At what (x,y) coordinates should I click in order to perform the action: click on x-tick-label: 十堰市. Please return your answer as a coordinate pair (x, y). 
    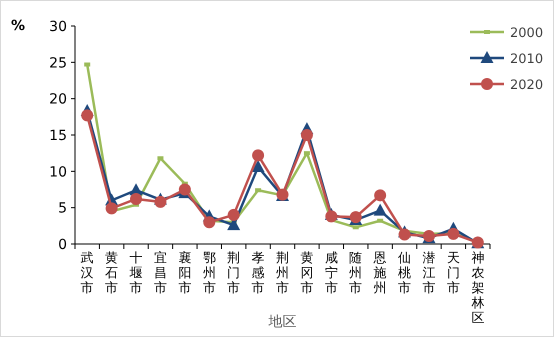
    Looking at the image, I should click on (135, 273).